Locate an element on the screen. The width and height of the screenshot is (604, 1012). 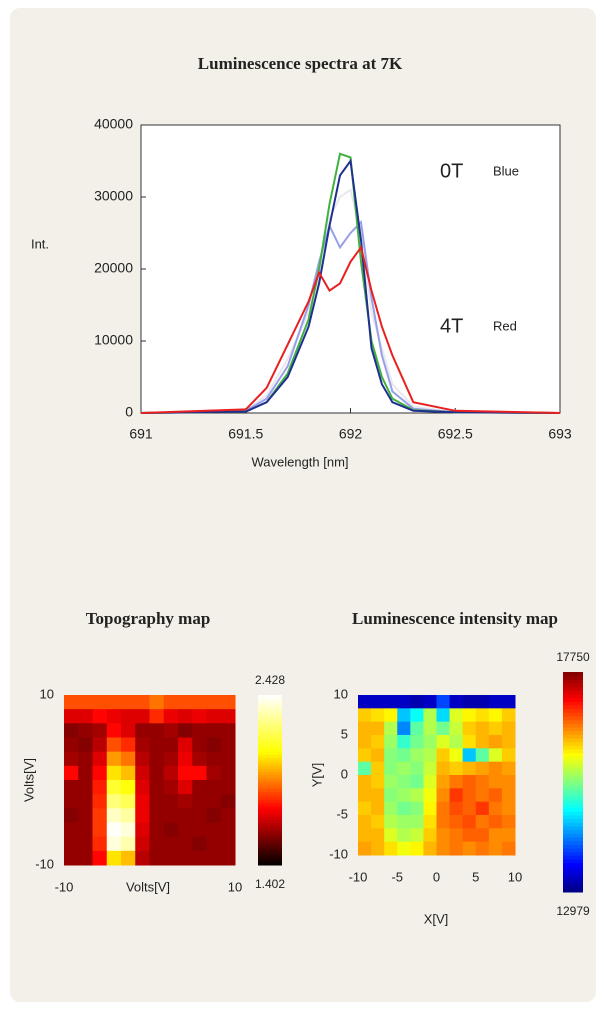
y-tick-label: -5 is located at coordinates (342, 813).